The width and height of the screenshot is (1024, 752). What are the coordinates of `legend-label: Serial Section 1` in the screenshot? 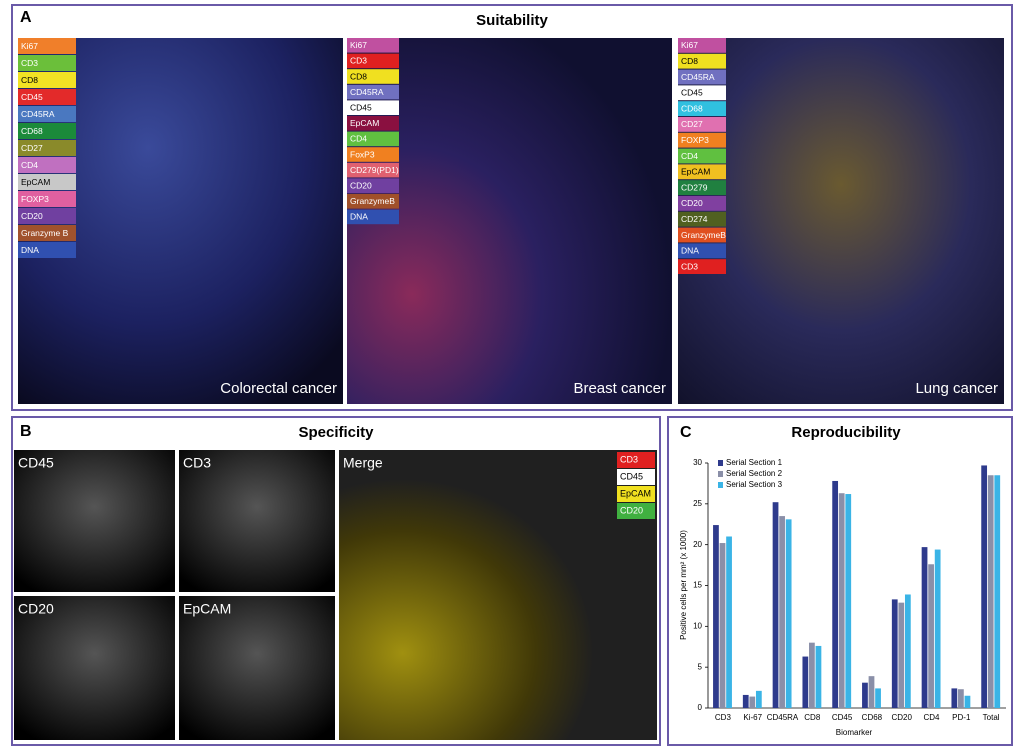 It's located at (754, 462).